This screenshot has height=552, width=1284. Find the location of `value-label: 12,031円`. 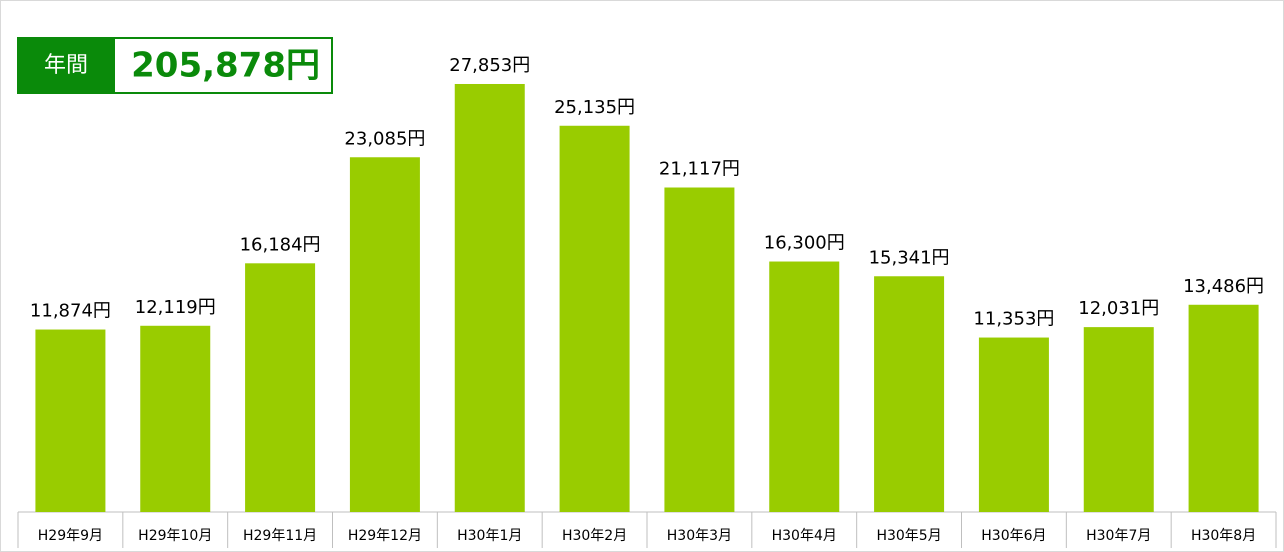

value-label: 12,031円 is located at coordinates (1118, 308).